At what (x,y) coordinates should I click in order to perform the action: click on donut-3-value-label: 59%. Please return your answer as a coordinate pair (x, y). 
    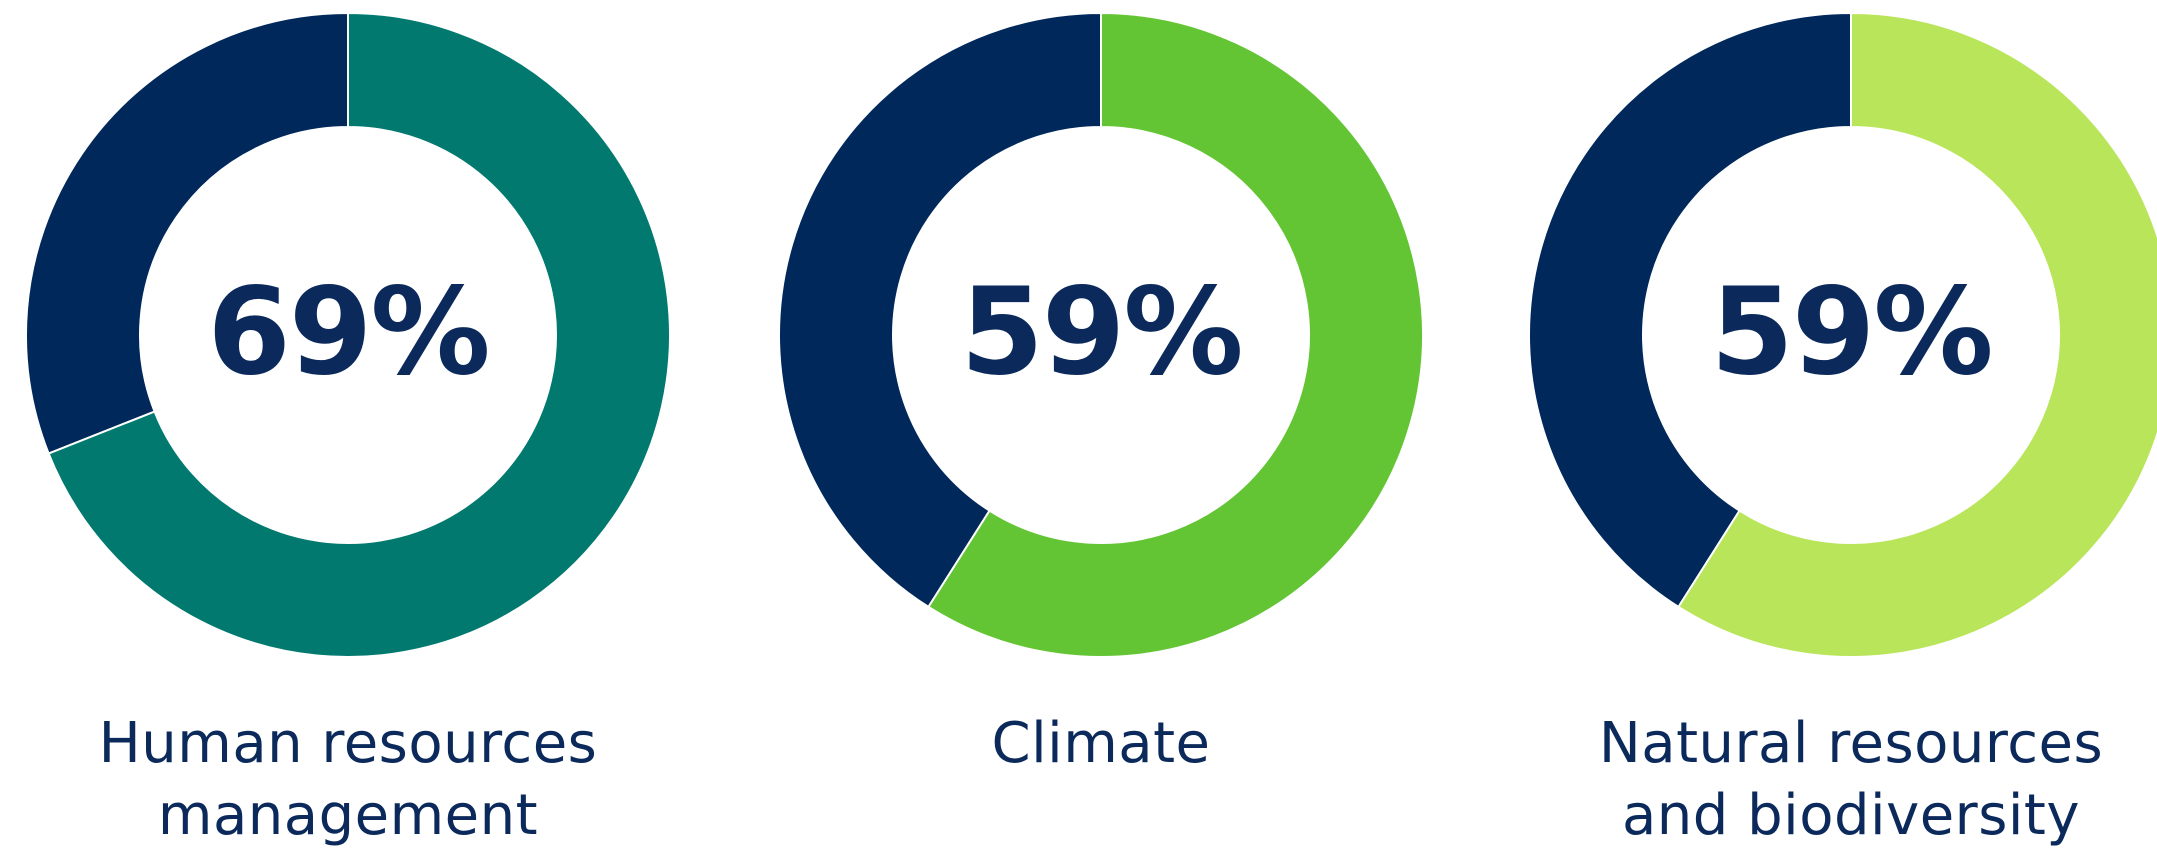
    Looking at the image, I should click on (1850, 333).